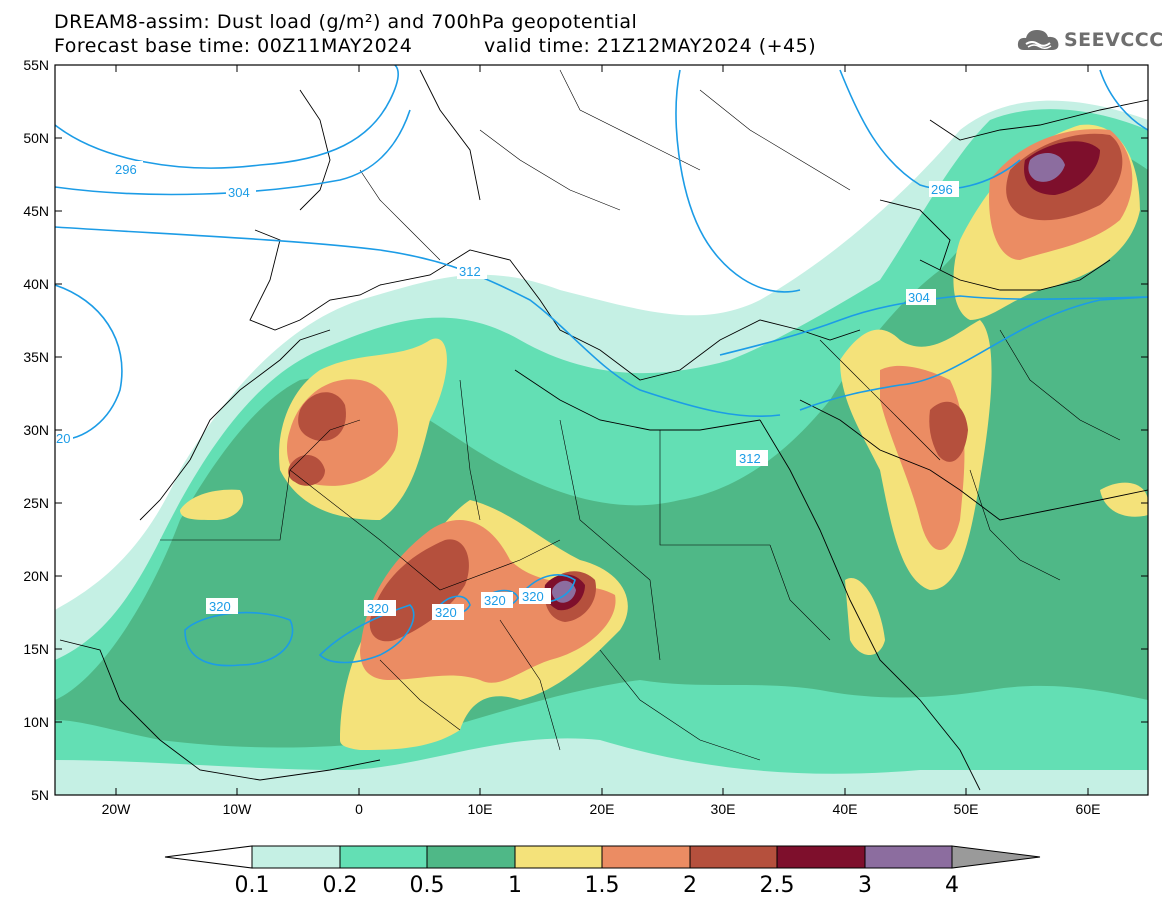  What do you see at coordinates (36, 284) in the screenshot?
I see `lat-label: 40N` at bounding box center [36, 284].